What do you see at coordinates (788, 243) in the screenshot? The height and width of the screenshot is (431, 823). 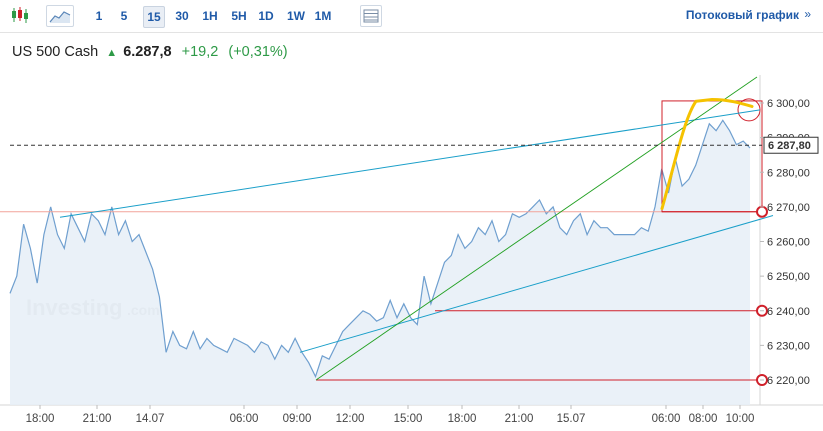 I see `y-tick-label: 6 260,00` at bounding box center [788, 243].